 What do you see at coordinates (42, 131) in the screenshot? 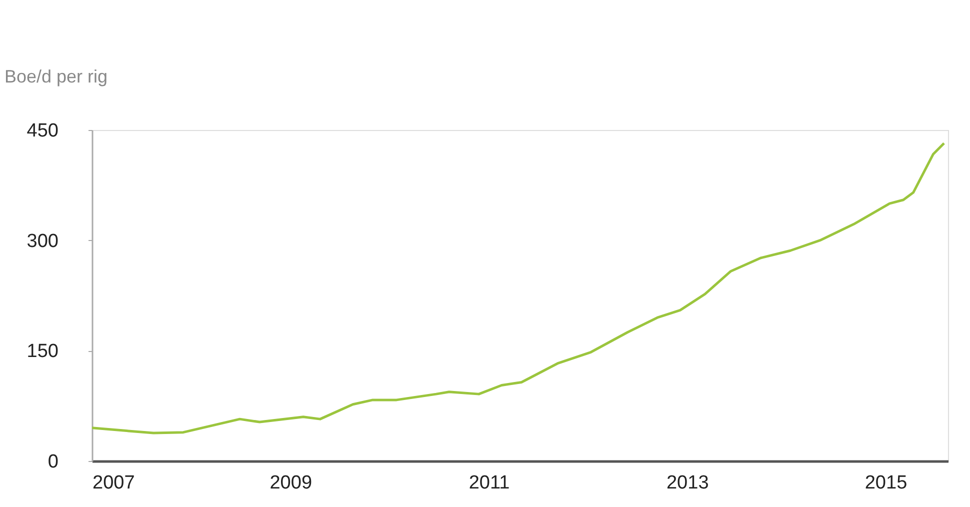
I see `y-tick-label: 450` at bounding box center [42, 131].